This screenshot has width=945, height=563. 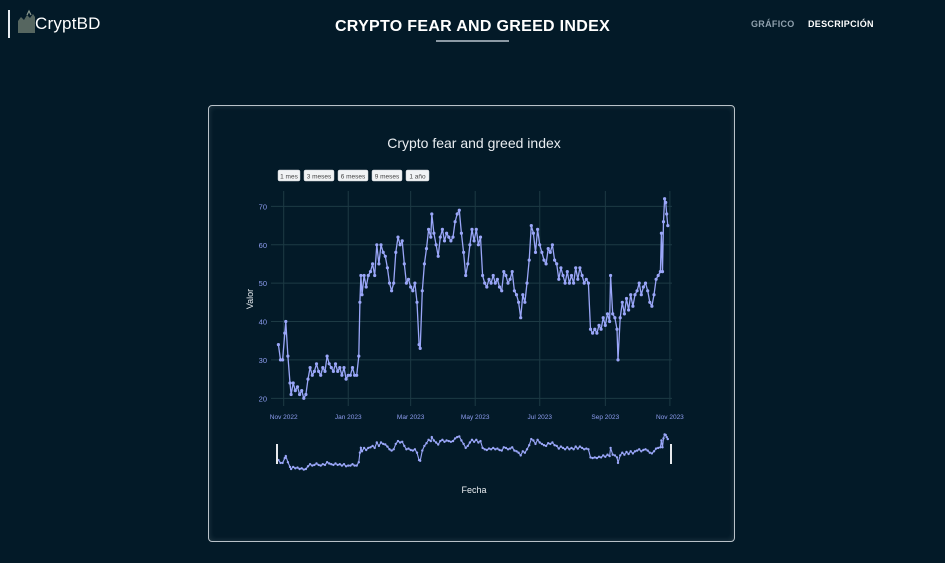 I want to click on range-button-label: 1 mes, so click(x=289, y=177).